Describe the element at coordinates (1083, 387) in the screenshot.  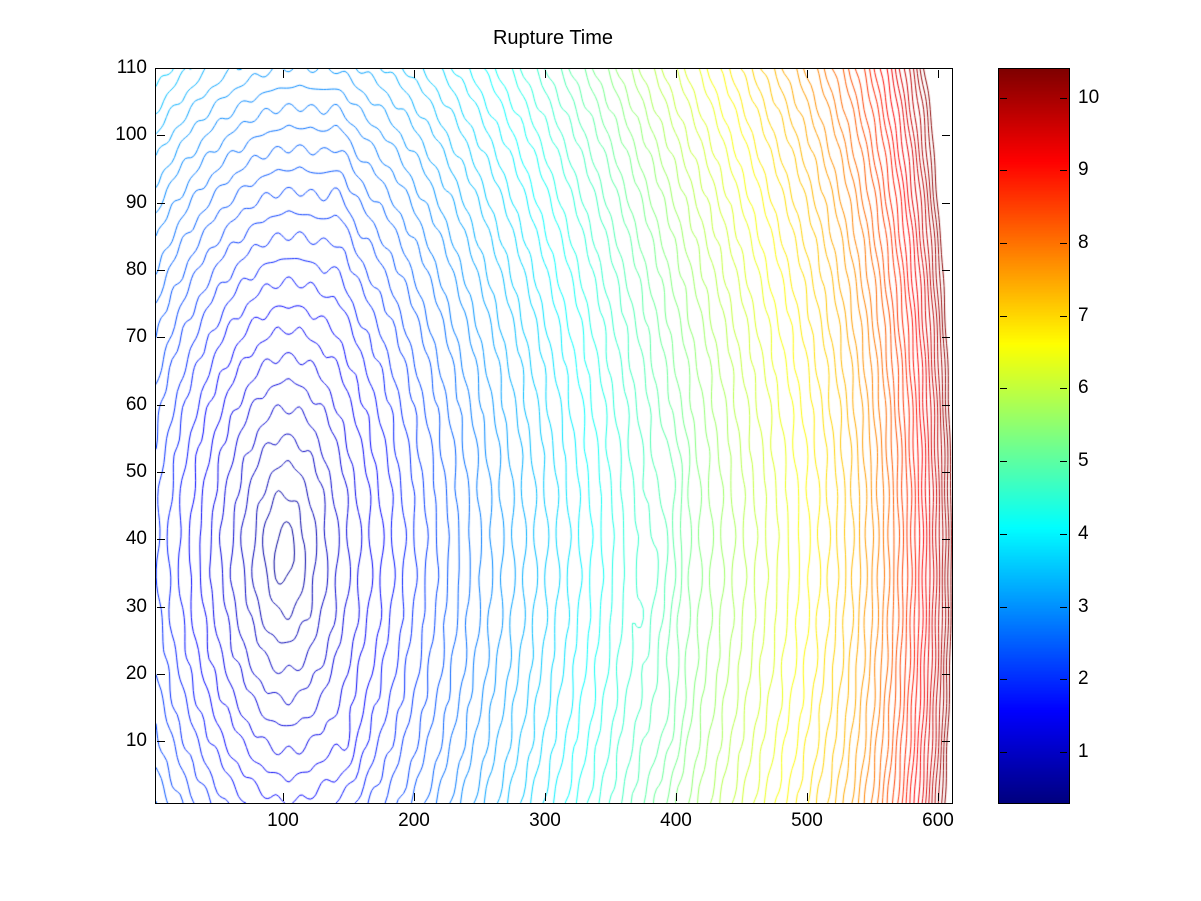
I see `colorbar-tick-label: 6` at that location.